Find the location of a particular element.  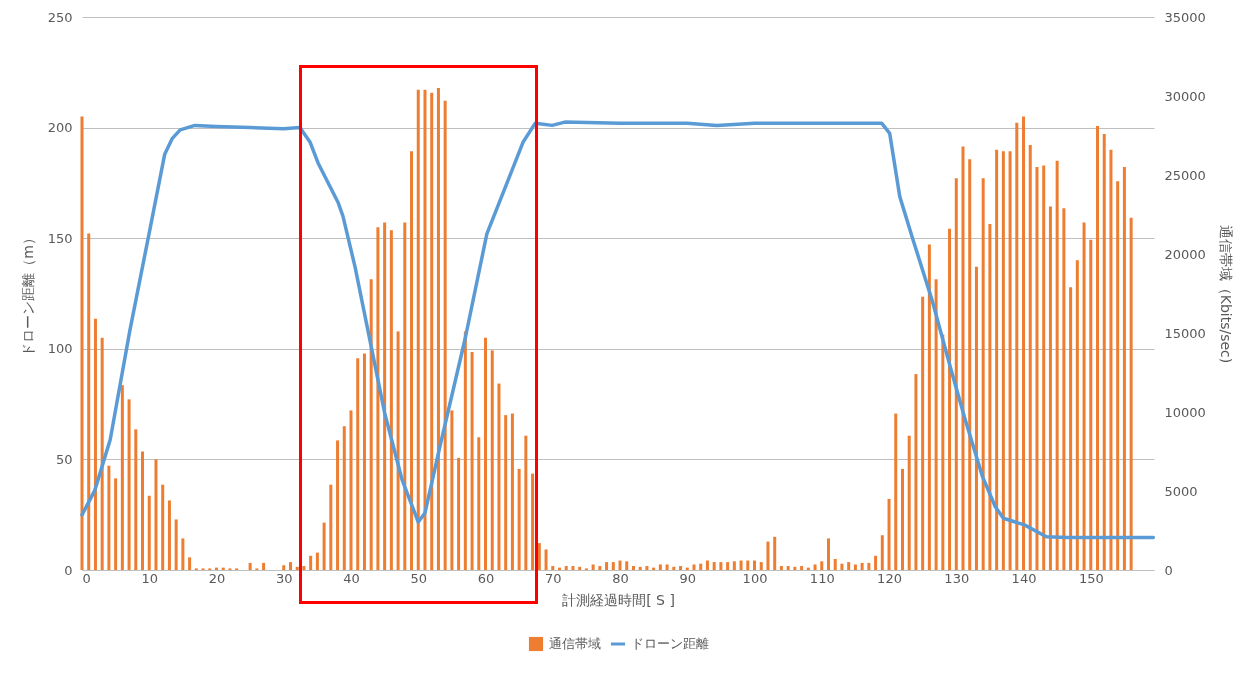

x-tick-label: 150 is located at coordinates (1091, 578).